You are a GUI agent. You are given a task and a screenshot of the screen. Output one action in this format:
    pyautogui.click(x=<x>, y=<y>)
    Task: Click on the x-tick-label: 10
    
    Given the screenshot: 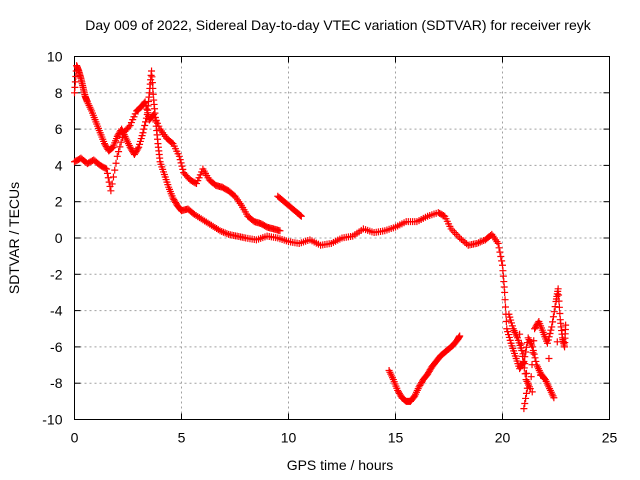 What is the action you would take?
    pyautogui.click(x=289, y=438)
    